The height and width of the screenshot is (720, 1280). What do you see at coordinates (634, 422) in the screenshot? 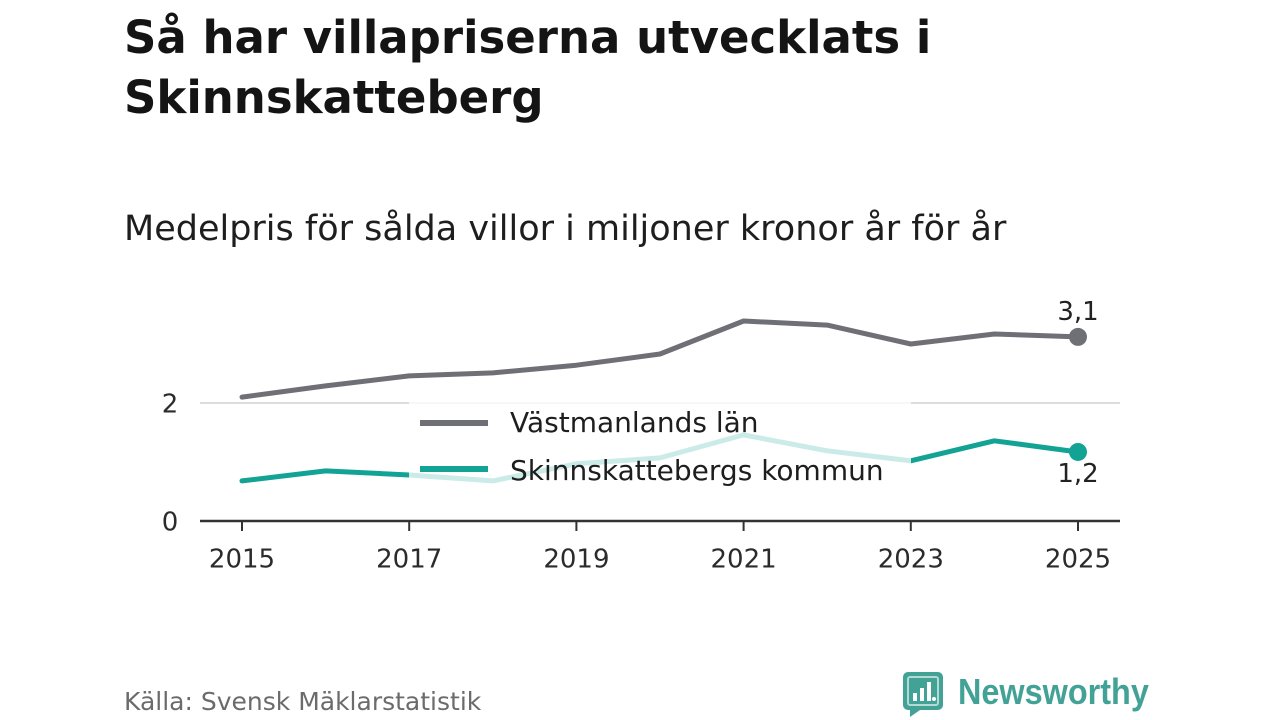
I see `legend-label-vastmanlands-lan: Västmanlands län` at bounding box center [634, 422].